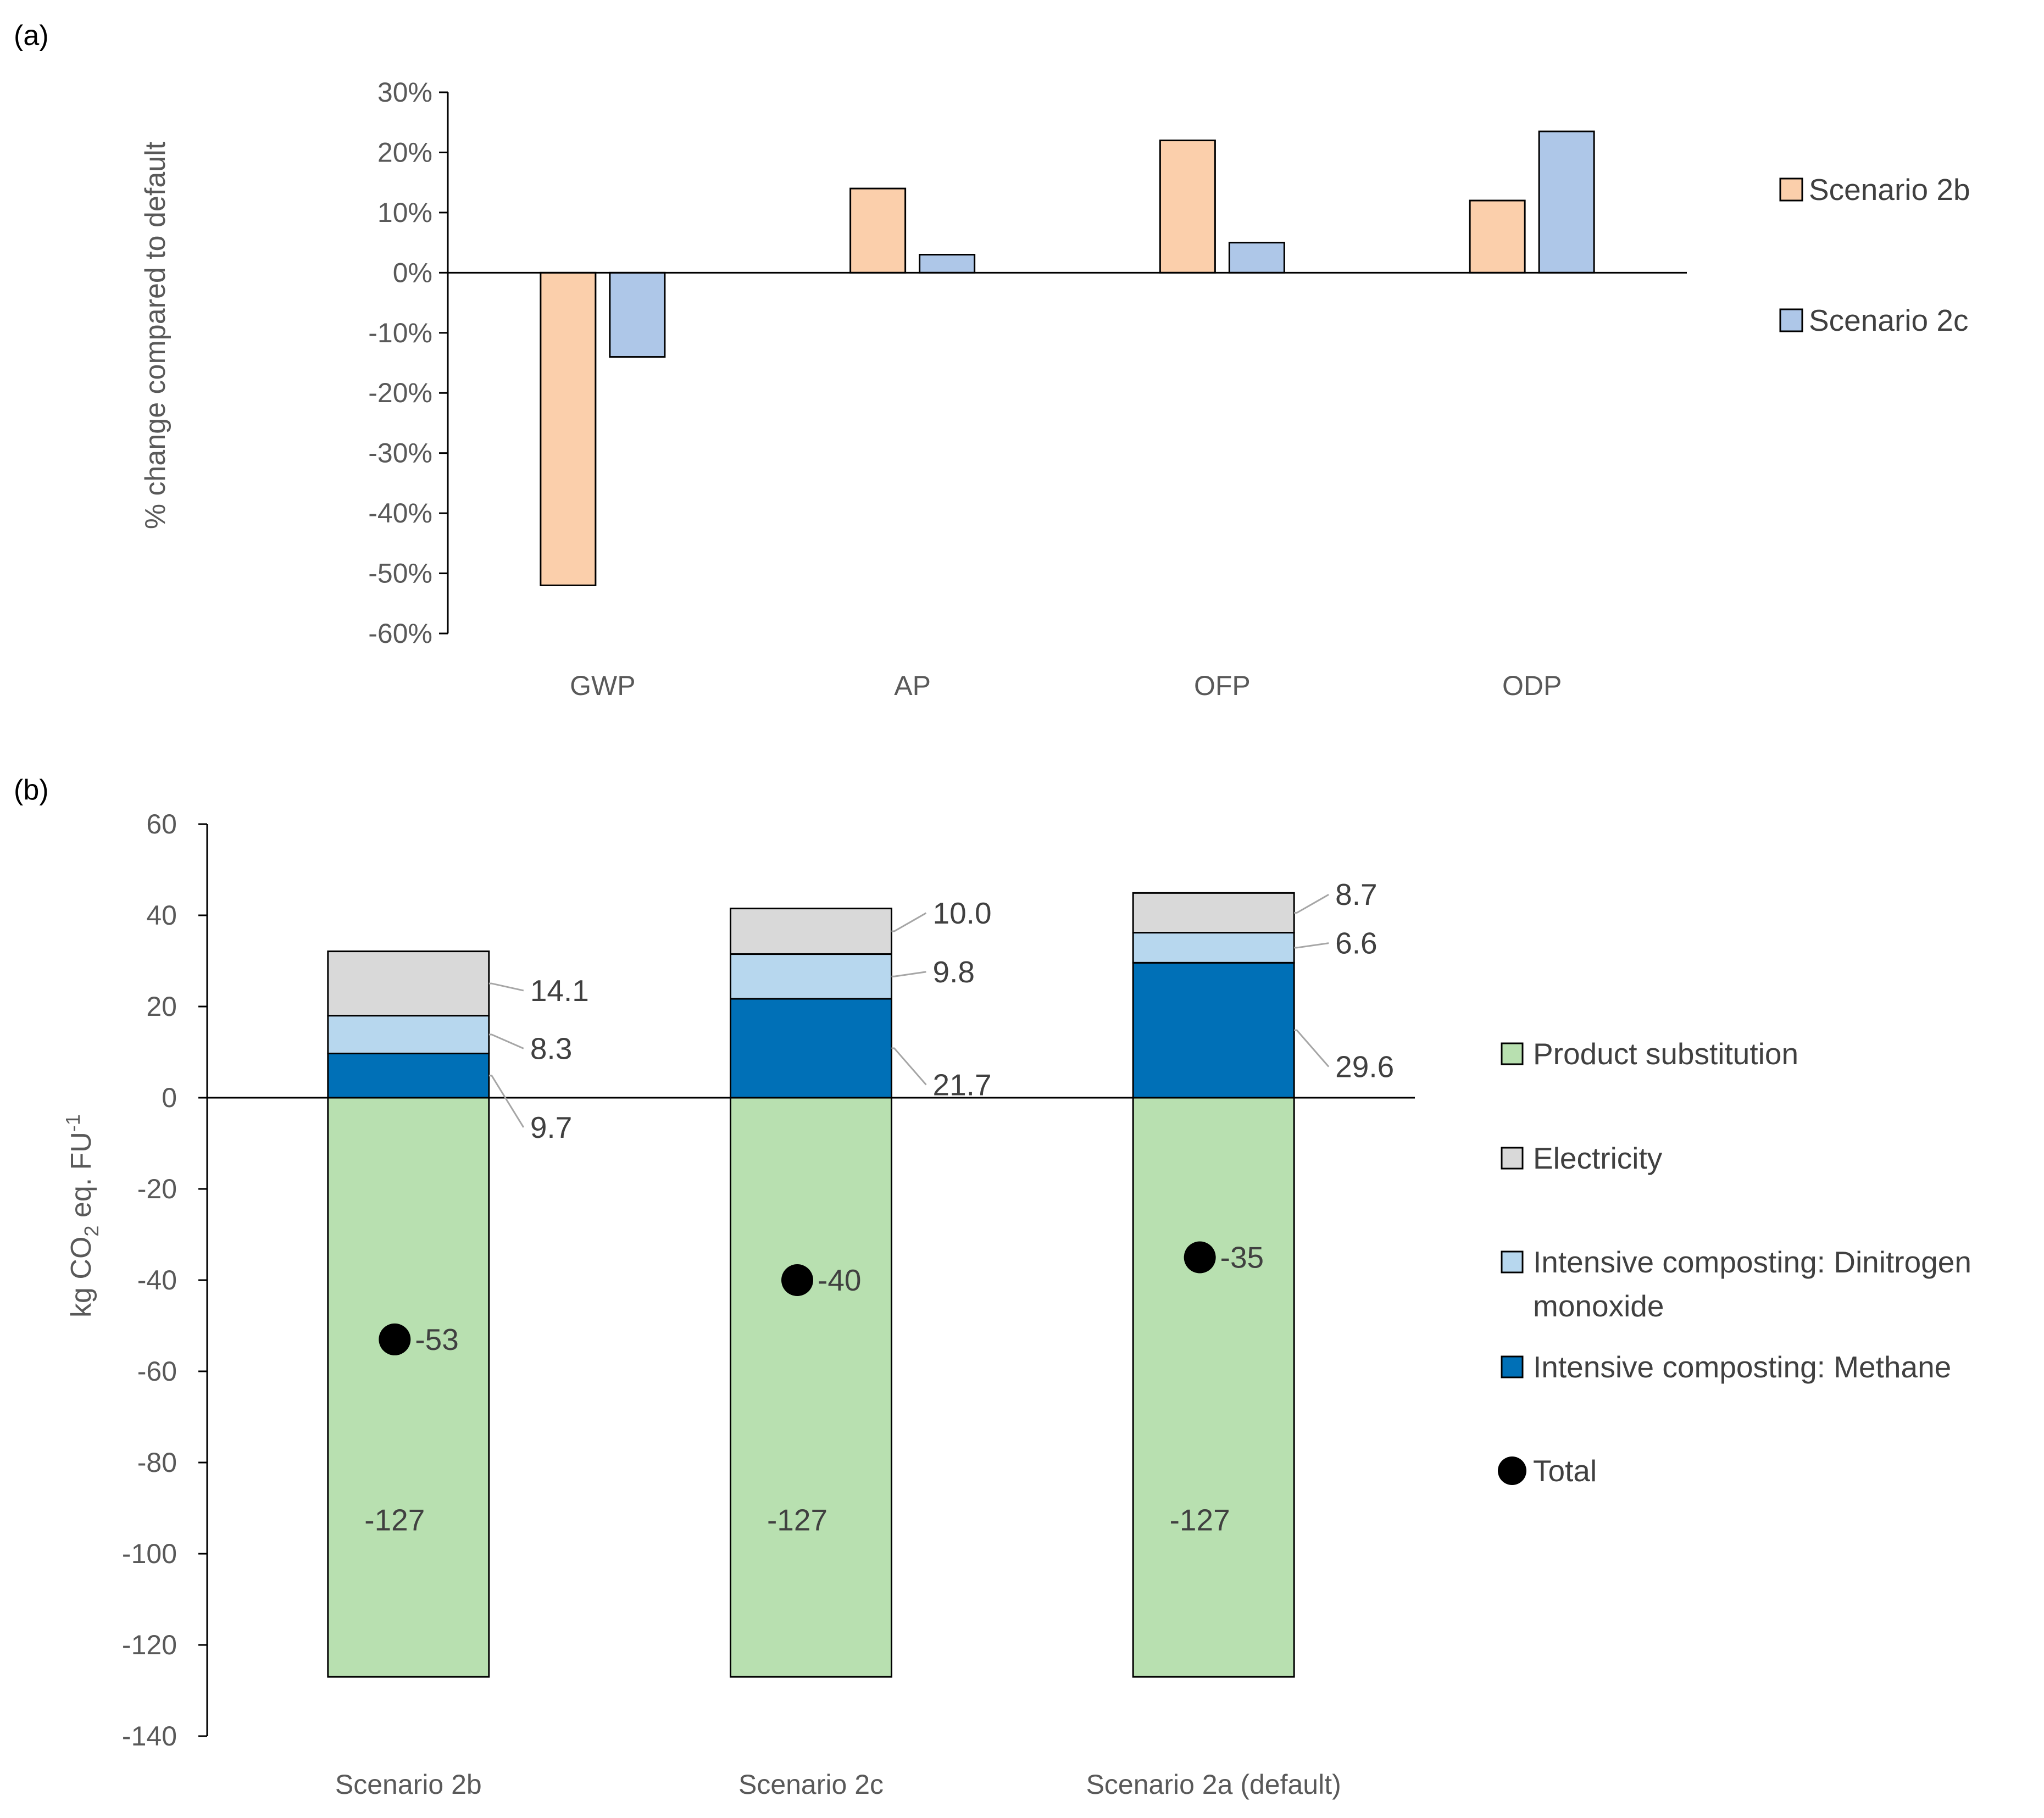  Describe the element at coordinates (559, 991) in the screenshot. I see `data-label-electricity: 14.1` at that location.